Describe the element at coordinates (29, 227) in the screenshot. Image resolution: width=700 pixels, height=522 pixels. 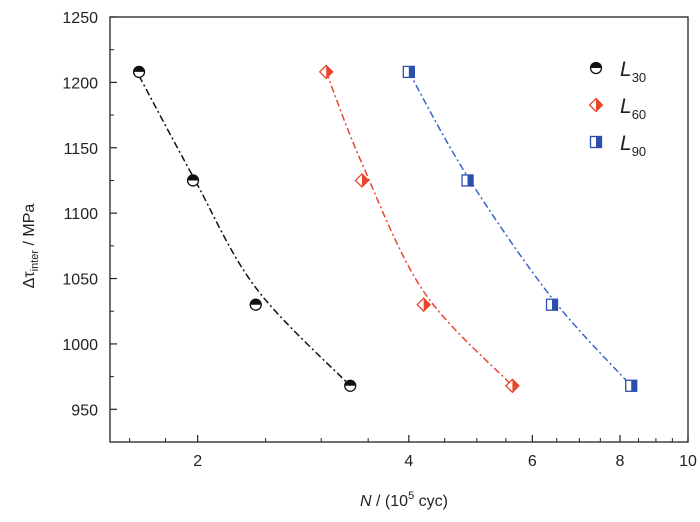
I see `y-axis-label-post: / MPa` at that location.